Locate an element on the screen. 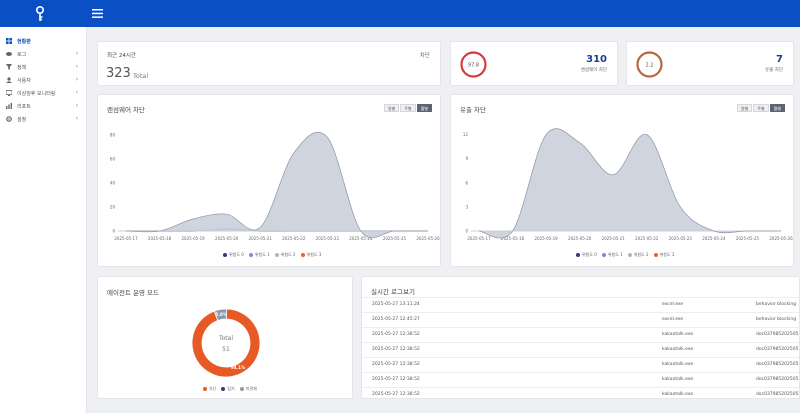 The image size is (800, 413). log-process: excel.exe is located at coordinates (673, 319).